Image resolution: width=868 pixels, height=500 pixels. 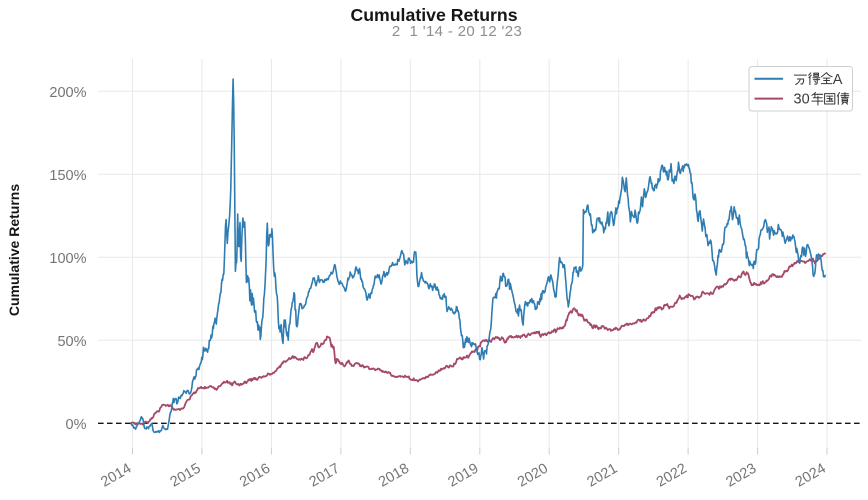 What do you see at coordinates (67, 176) in the screenshot?
I see `svg-text: 150%` at bounding box center [67, 176].